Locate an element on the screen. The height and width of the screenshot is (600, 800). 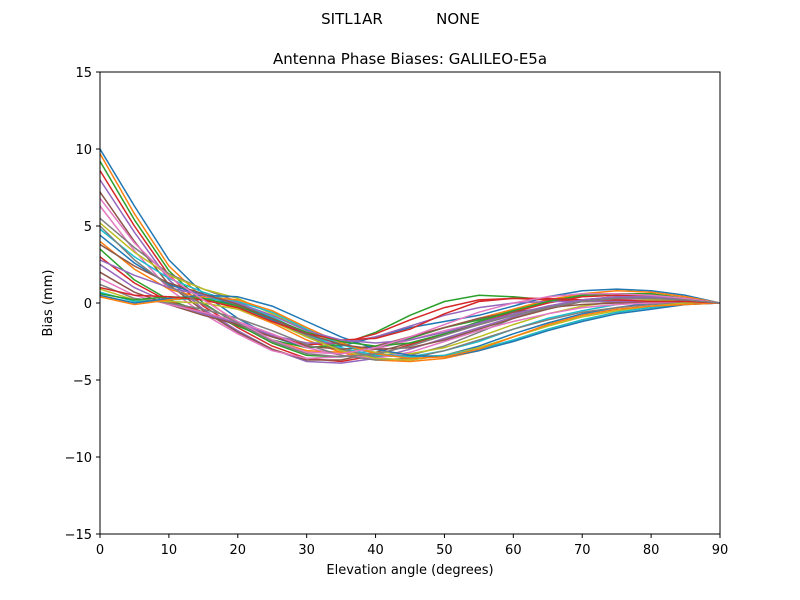
y-tick-label: 10 is located at coordinates (83, 150).